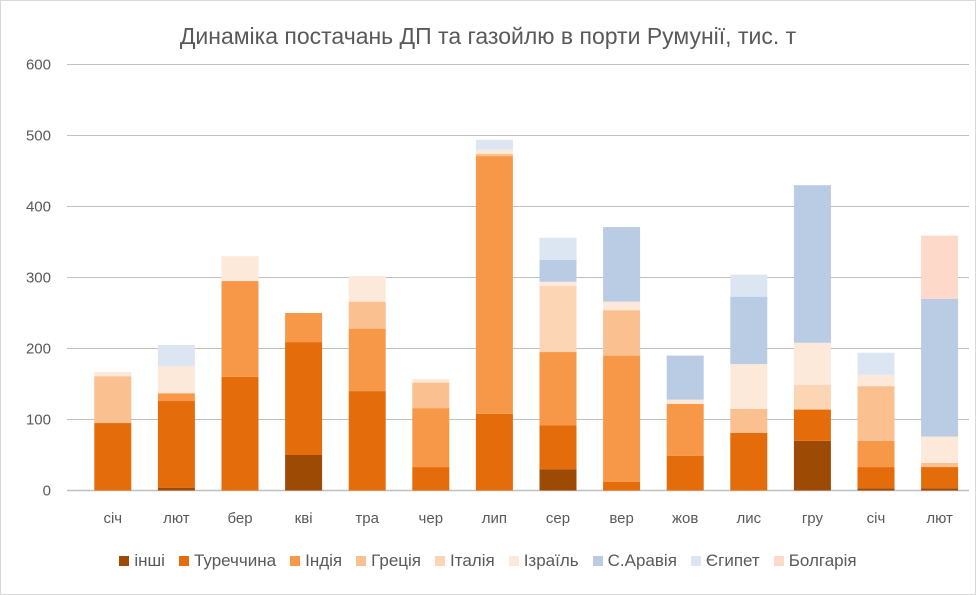  Describe the element at coordinates (431, 518) in the screenshot. I see `x-tick-label: чер` at that location.